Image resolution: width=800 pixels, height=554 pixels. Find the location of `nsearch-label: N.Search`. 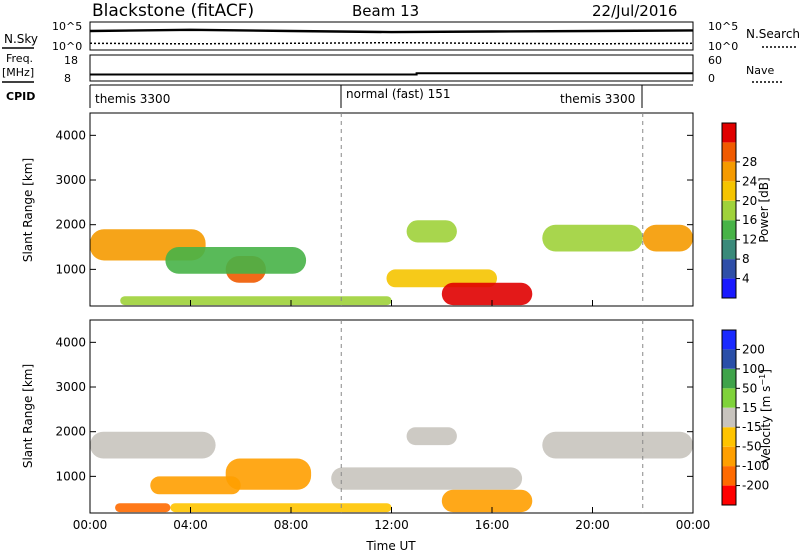

nsearch-label: N.Search is located at coordinates (773, 34).